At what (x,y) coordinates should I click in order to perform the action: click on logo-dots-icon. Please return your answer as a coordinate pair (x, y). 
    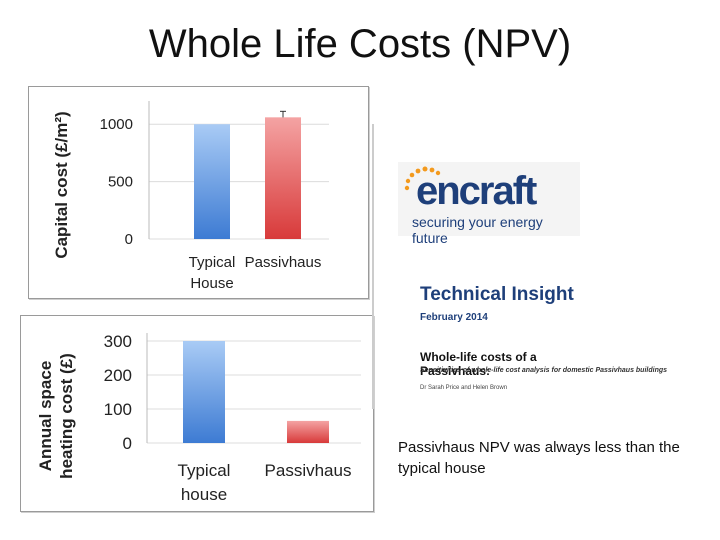
    Looking at the image, I should click on (422, 178).